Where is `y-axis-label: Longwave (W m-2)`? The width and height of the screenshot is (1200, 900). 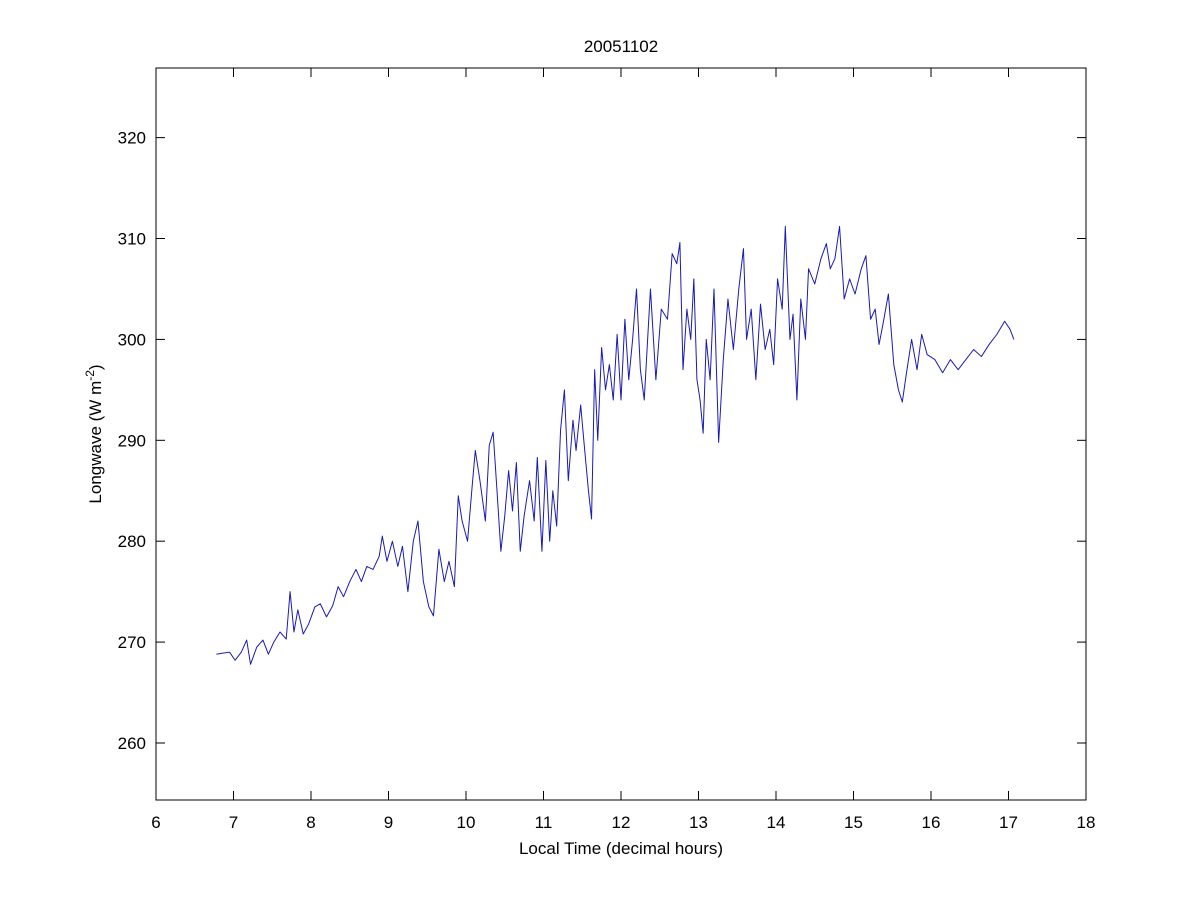
y-axis-label: Longwave (W m-2) is located at coordinates (94, 433).